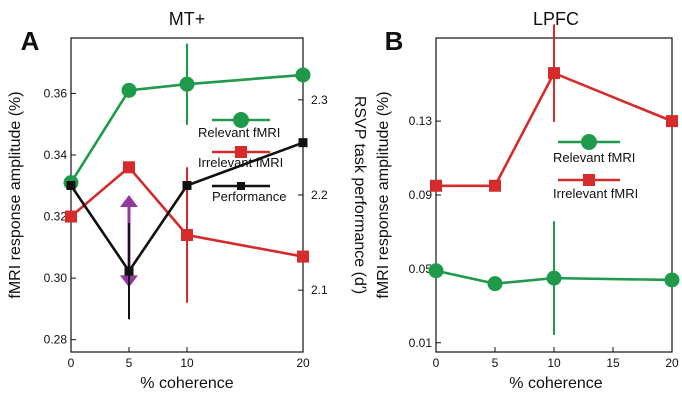  I want to click on y-tick-label: 0.36, so click(56, 93).